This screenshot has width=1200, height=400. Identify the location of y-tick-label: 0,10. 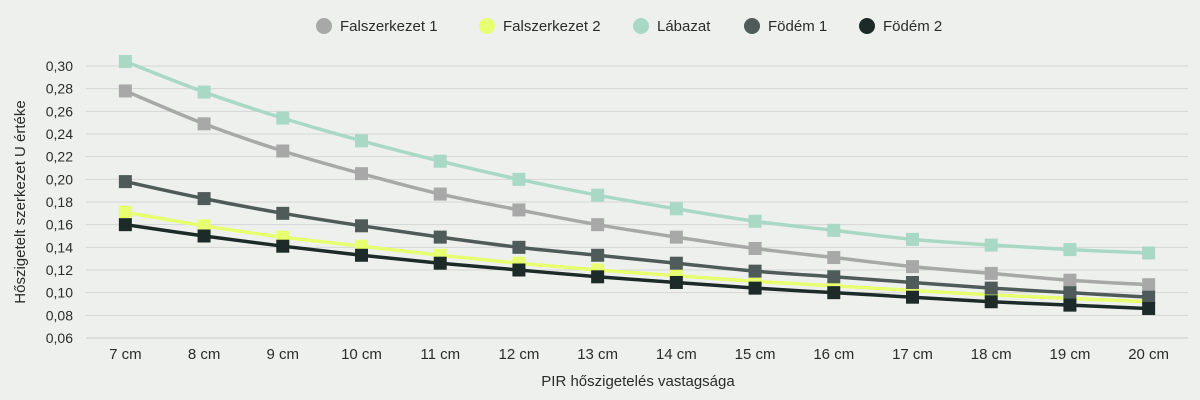
(59, 293).